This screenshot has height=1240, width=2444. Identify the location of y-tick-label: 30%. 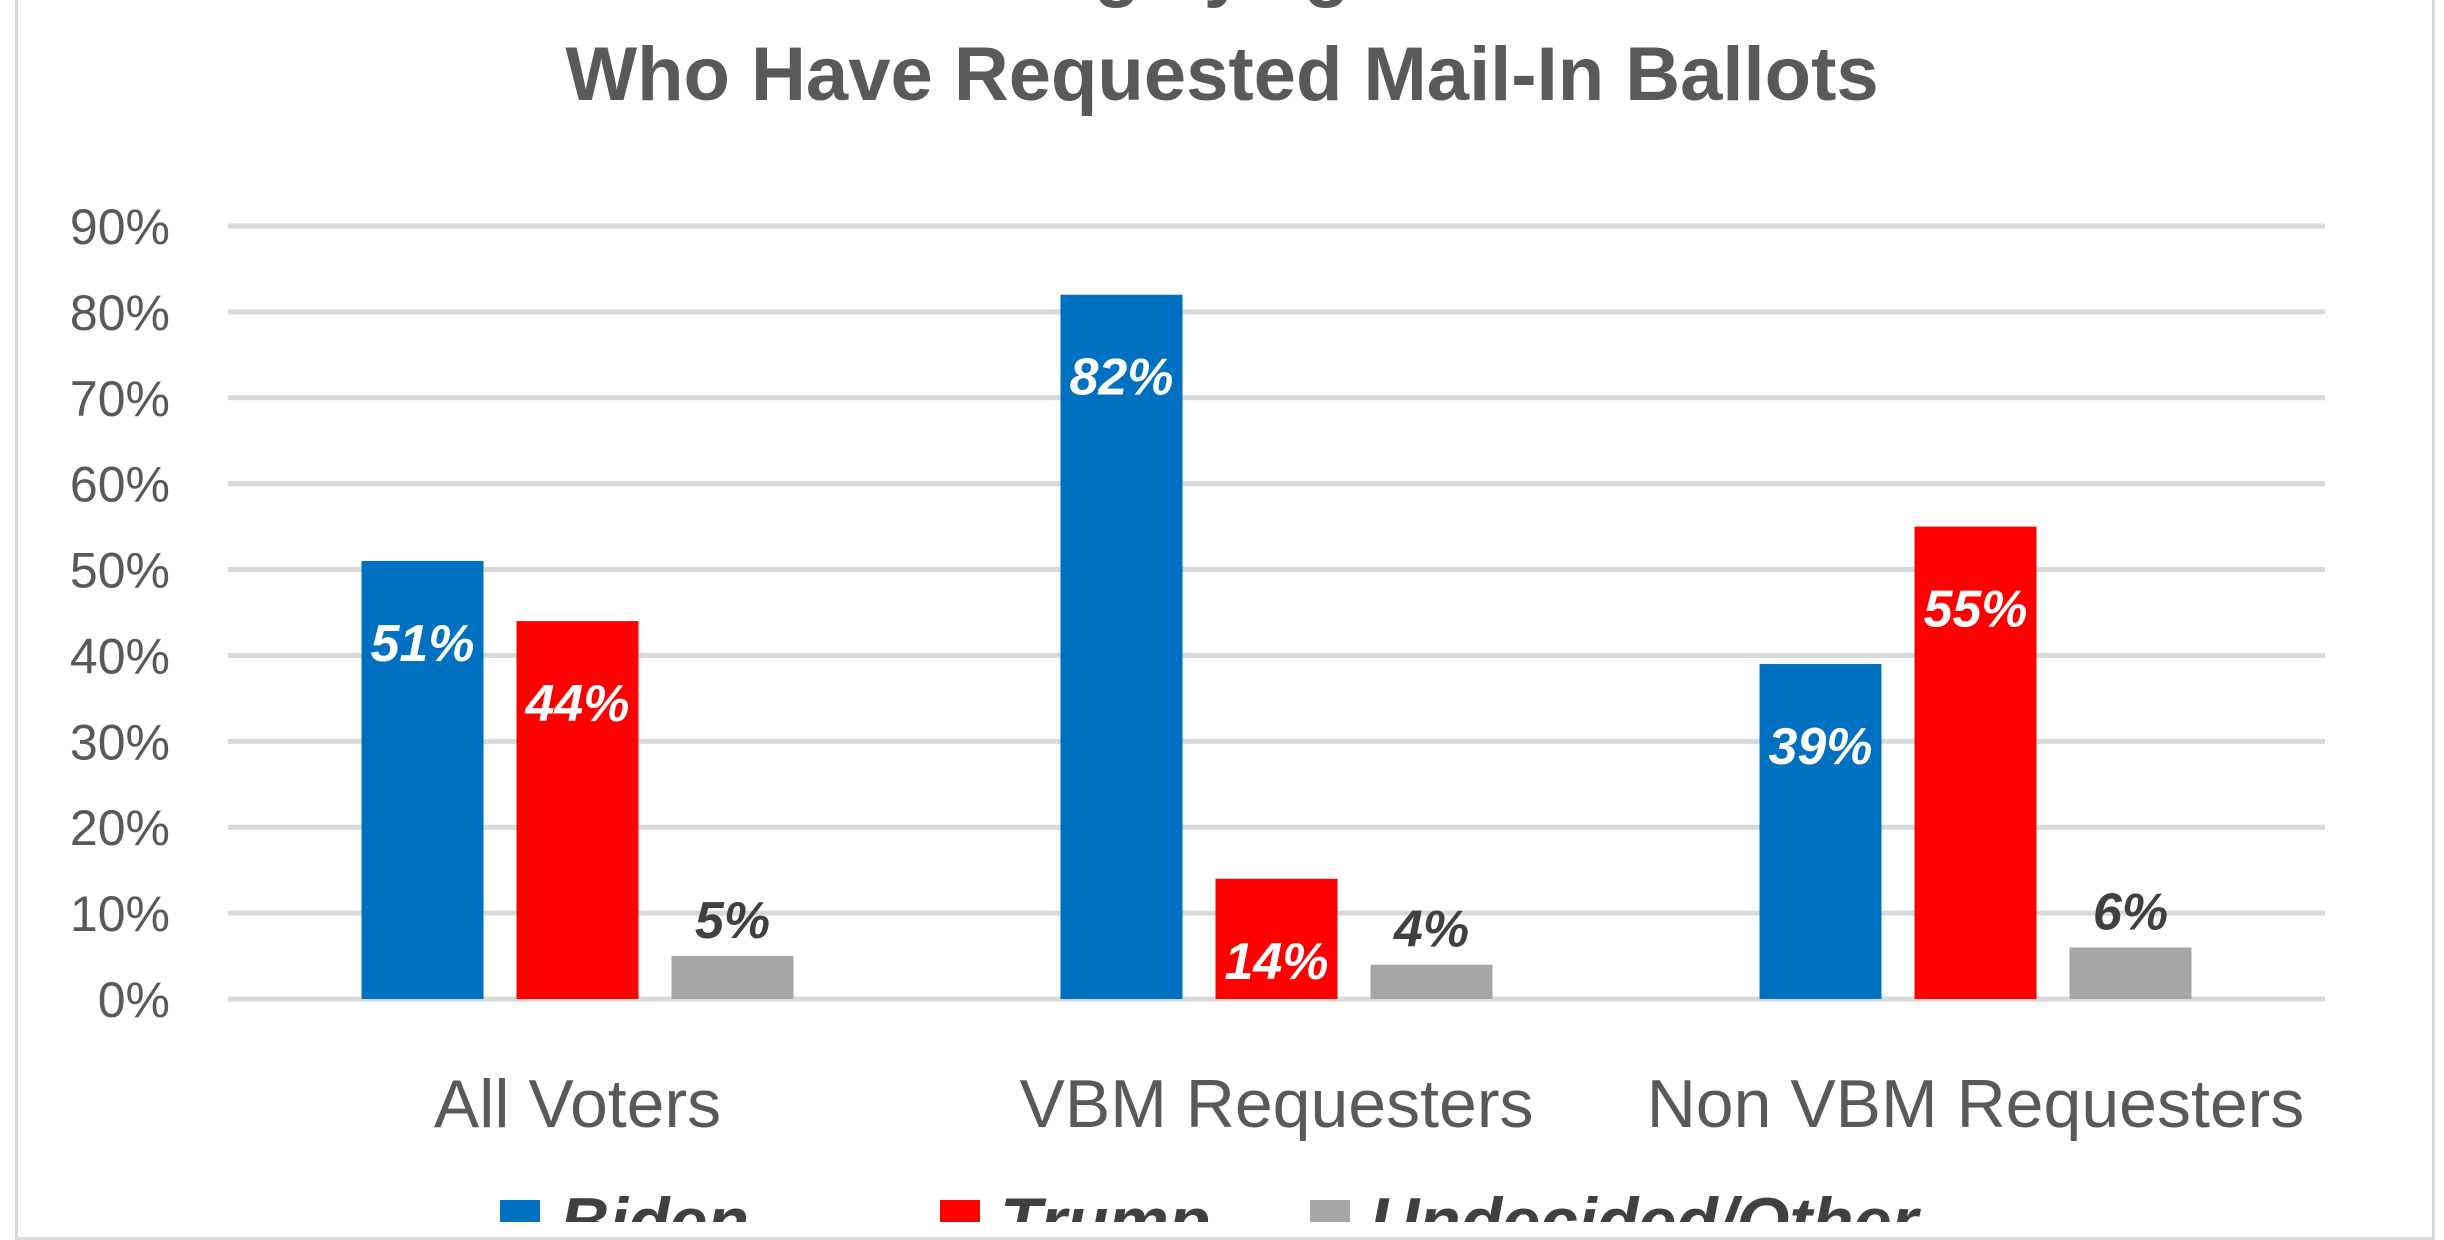
(120, 742).